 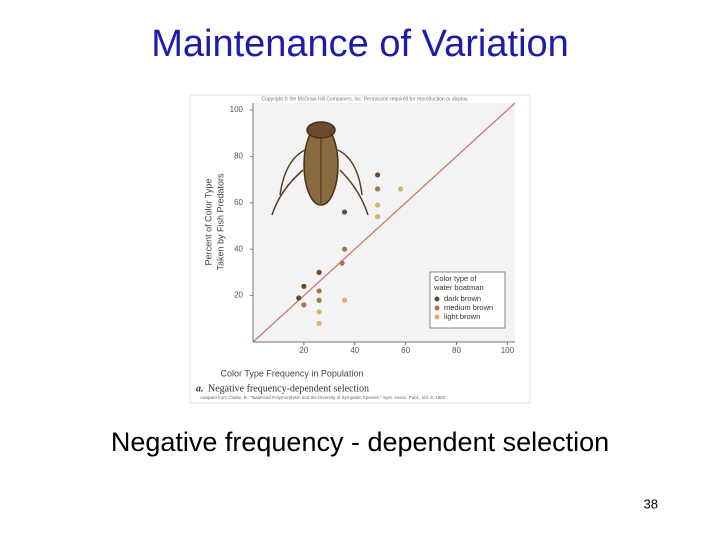 I want to click on legend-title: water boatman, so click(x=458, y=287).